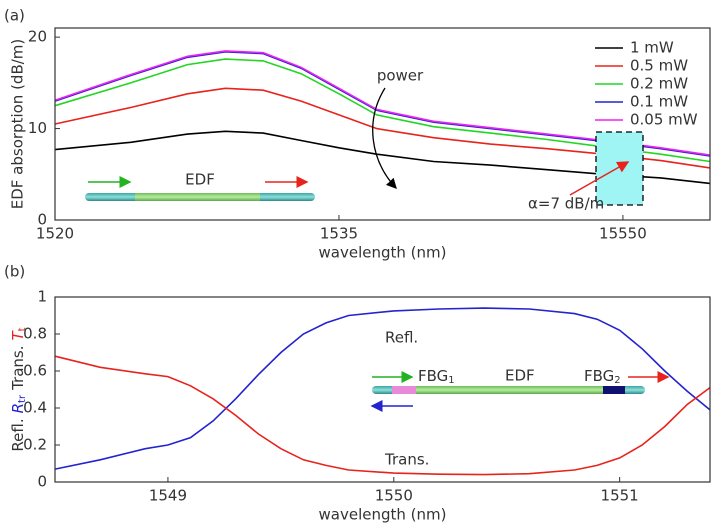  Describe the element at coordinates (623, 234) in the screenshot. I see `x-tick-label: 15550` at that location.